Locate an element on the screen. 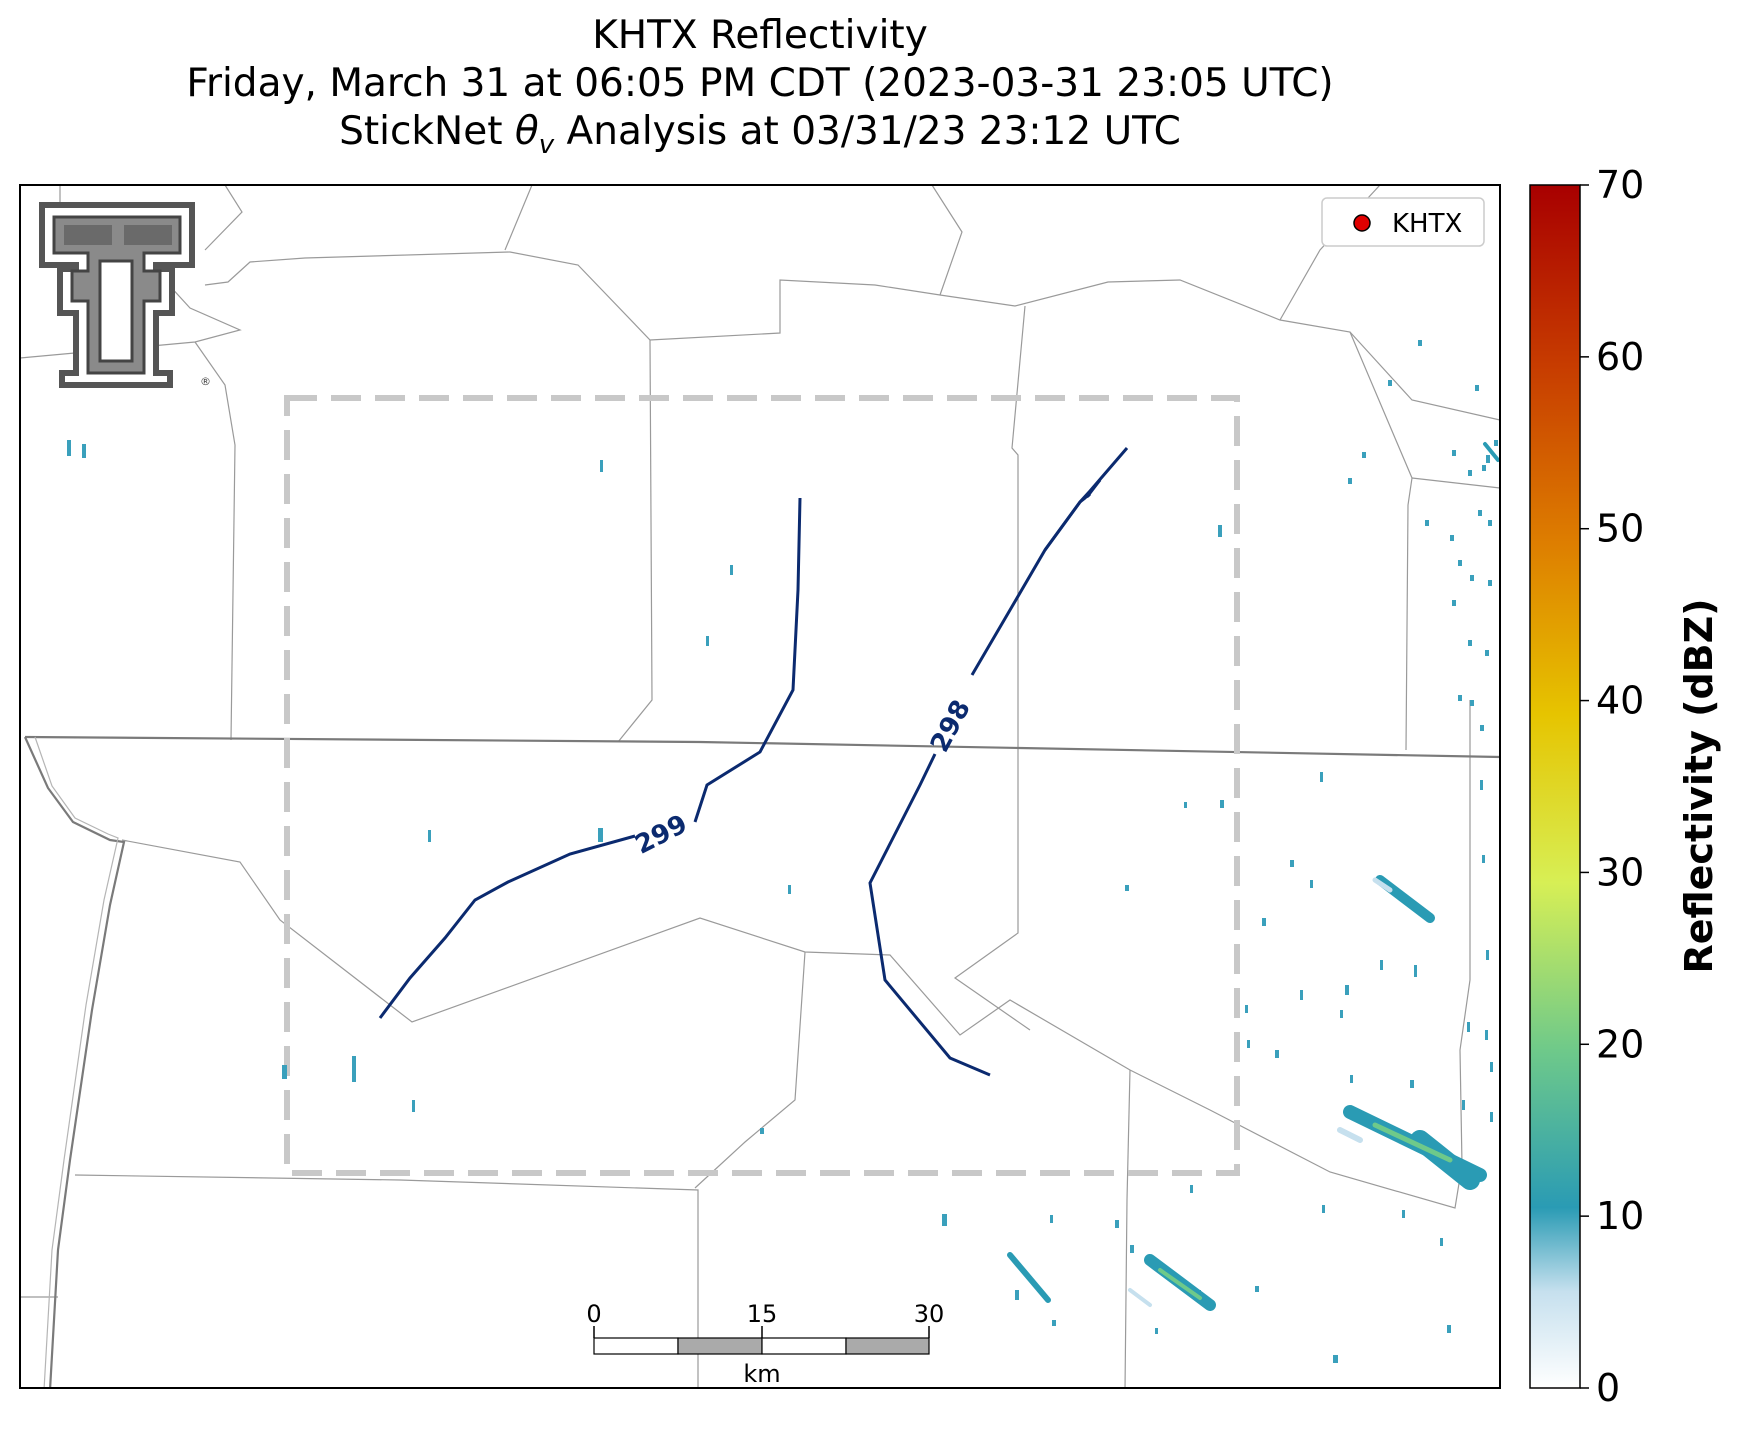 The height and width of the screenshot is (1430, 1738). legend: KHTX is located at coordinates (1403, 222).